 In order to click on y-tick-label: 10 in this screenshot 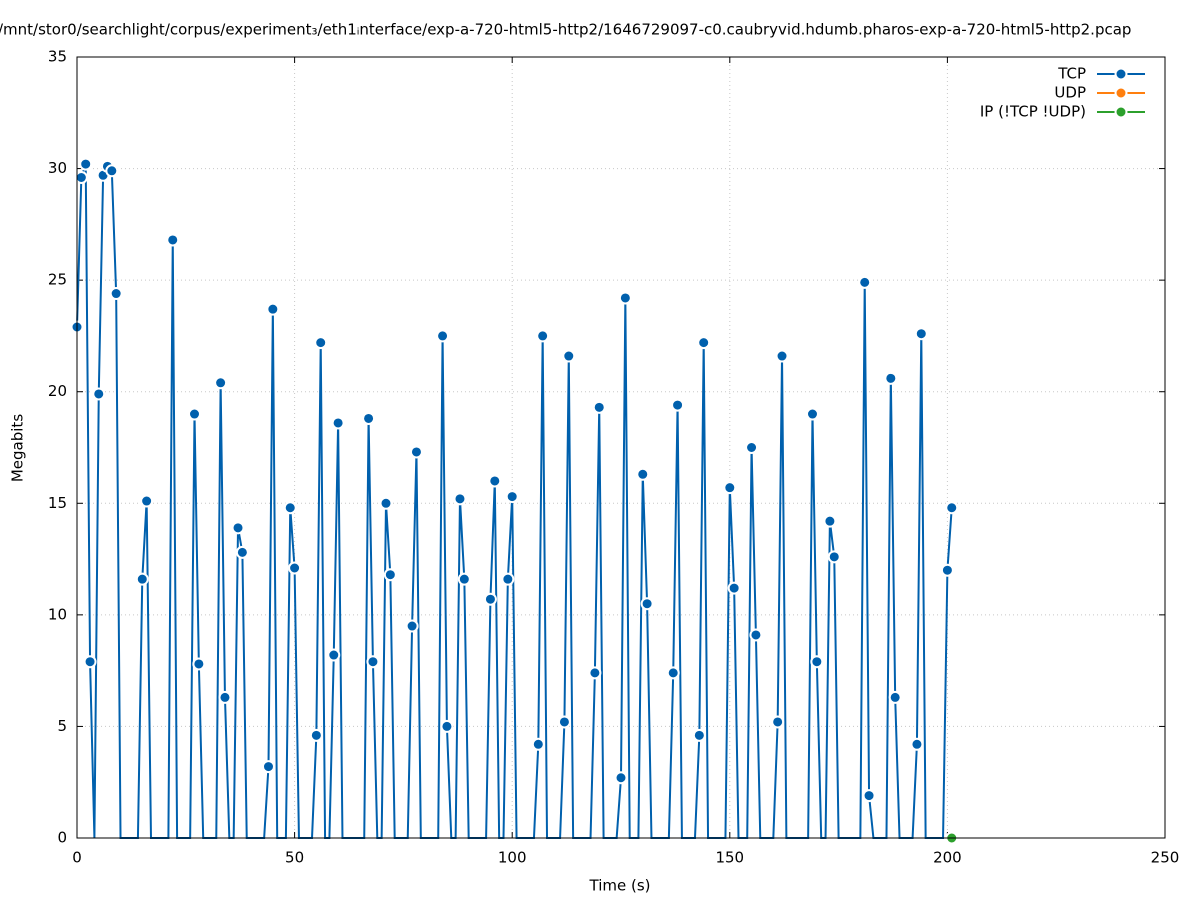, I will do `click(57, 614)`.